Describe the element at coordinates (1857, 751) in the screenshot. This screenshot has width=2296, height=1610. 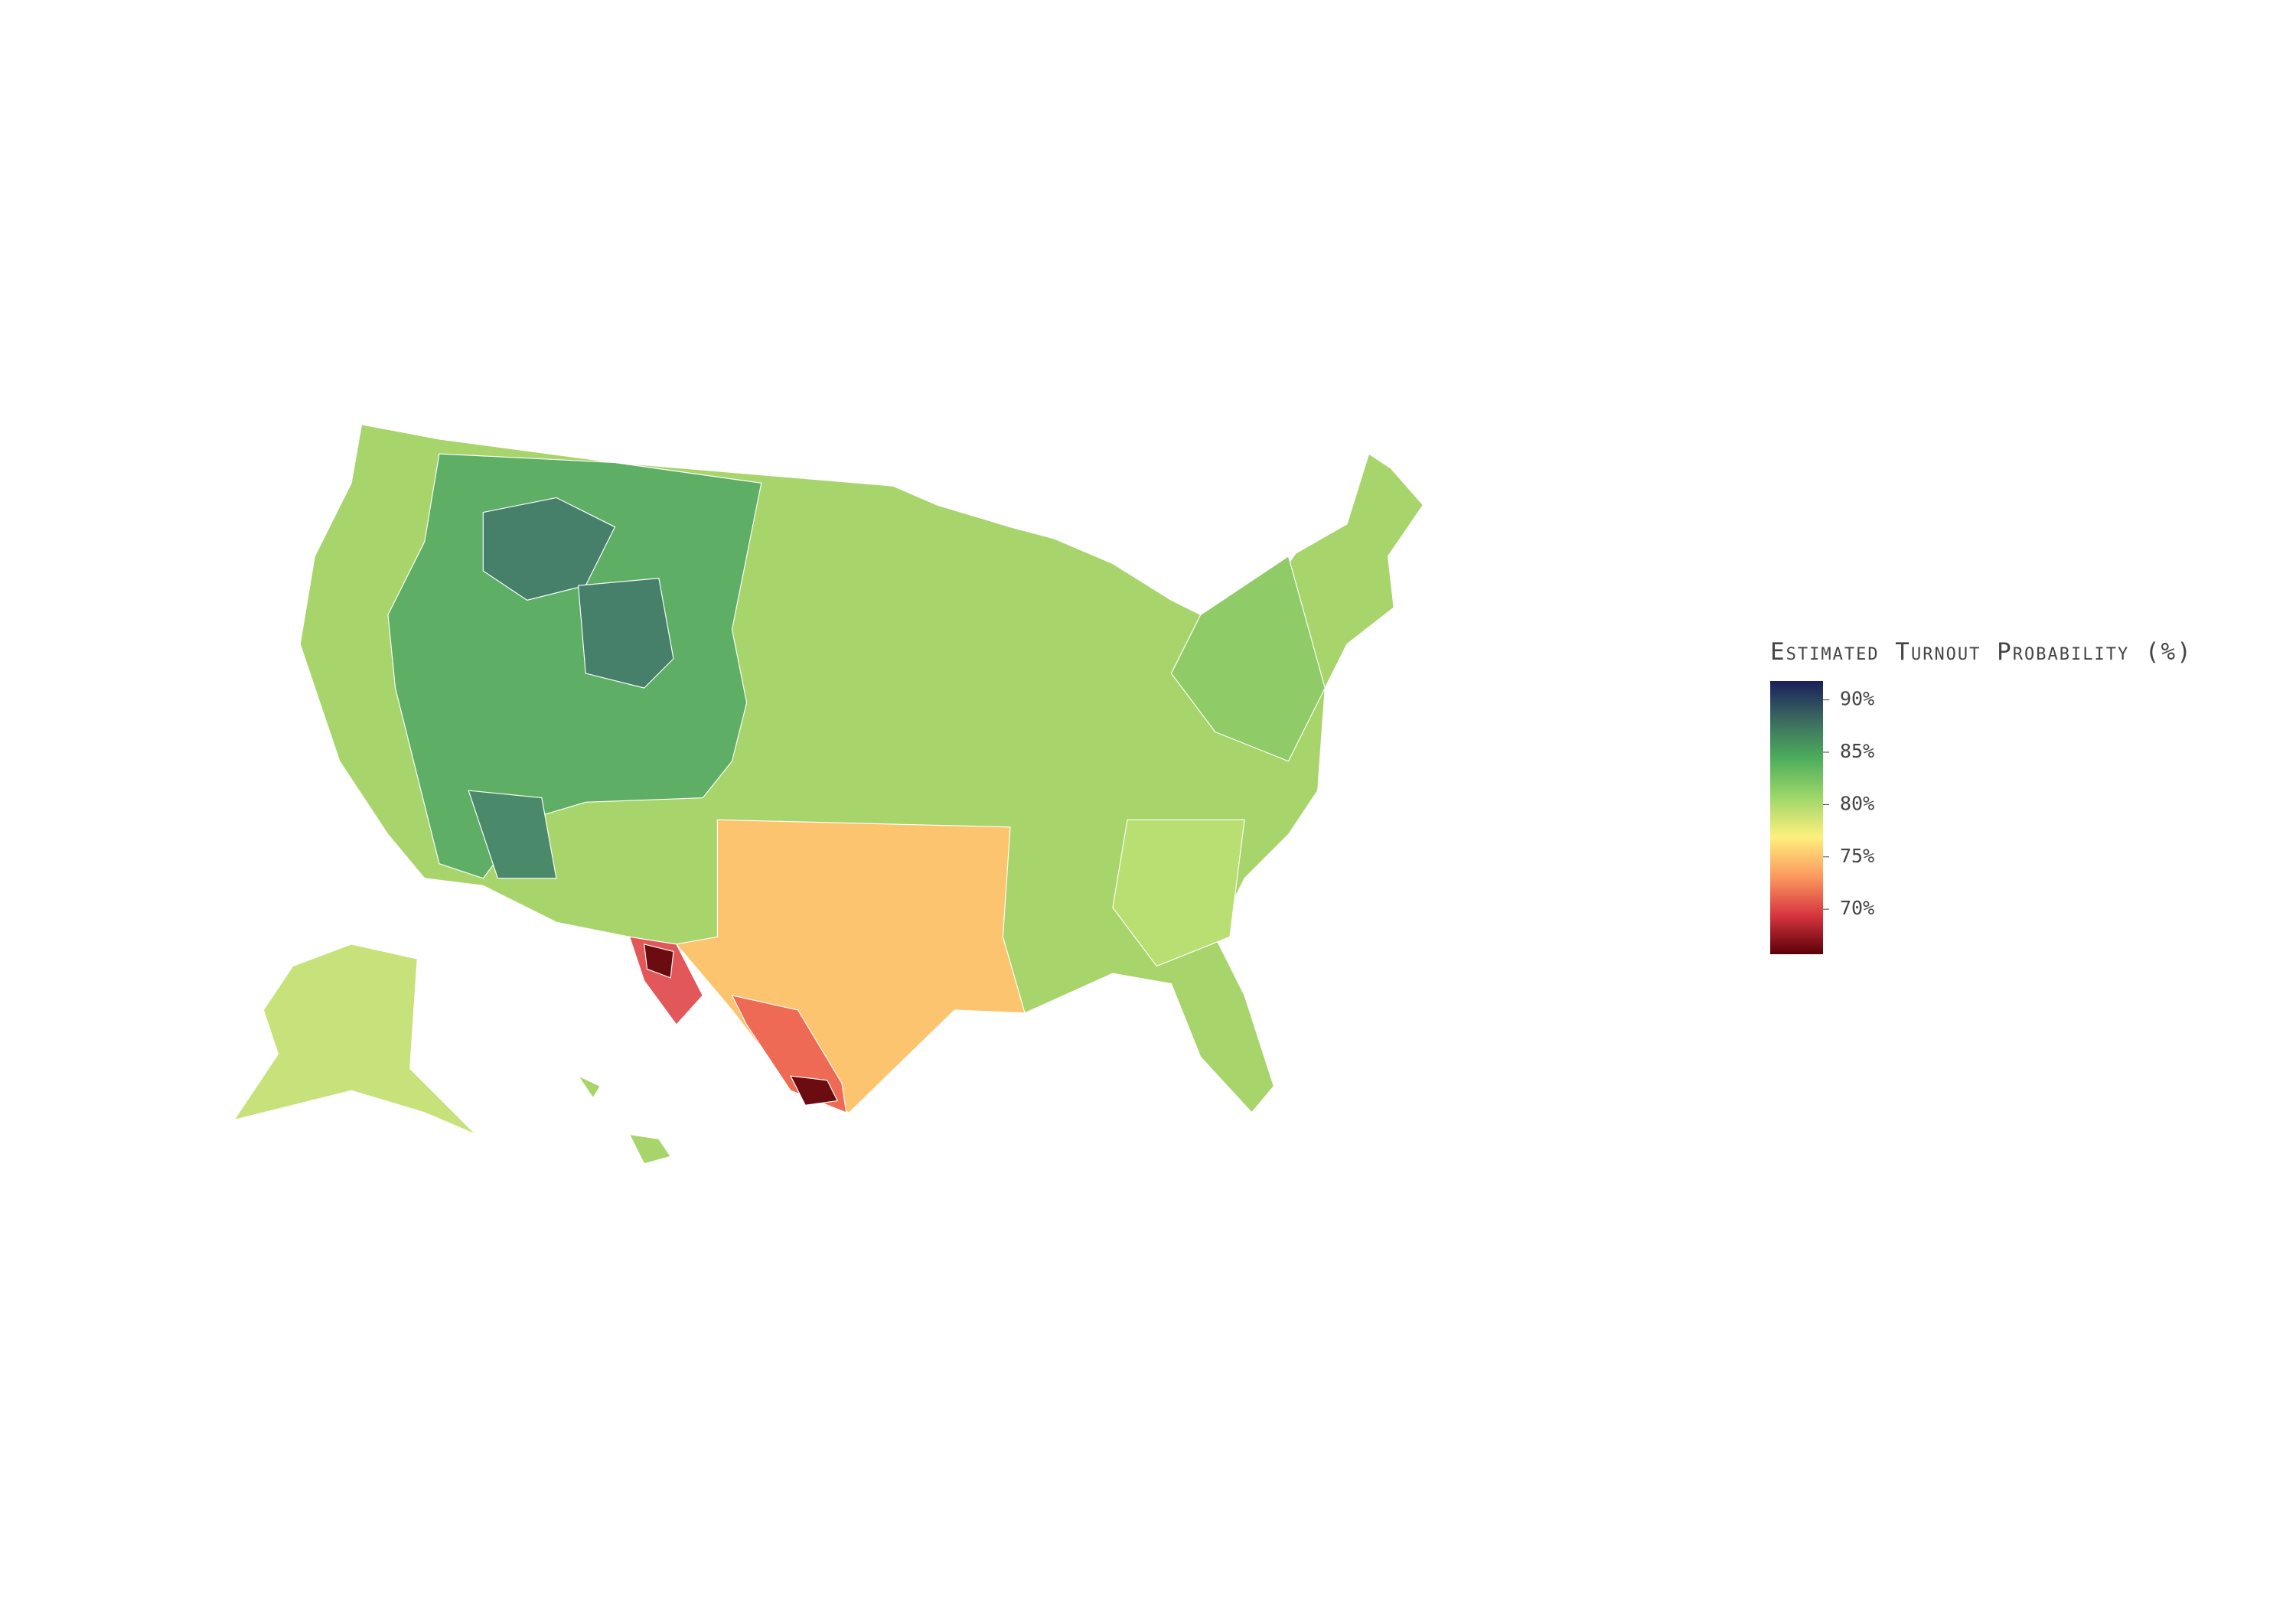
I see `tick-label: 85%` at that location.